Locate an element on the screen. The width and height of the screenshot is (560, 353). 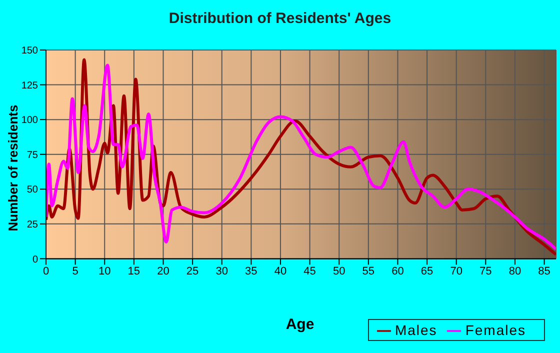
x-tick-label: 45 is located at coordinates (310, 272).